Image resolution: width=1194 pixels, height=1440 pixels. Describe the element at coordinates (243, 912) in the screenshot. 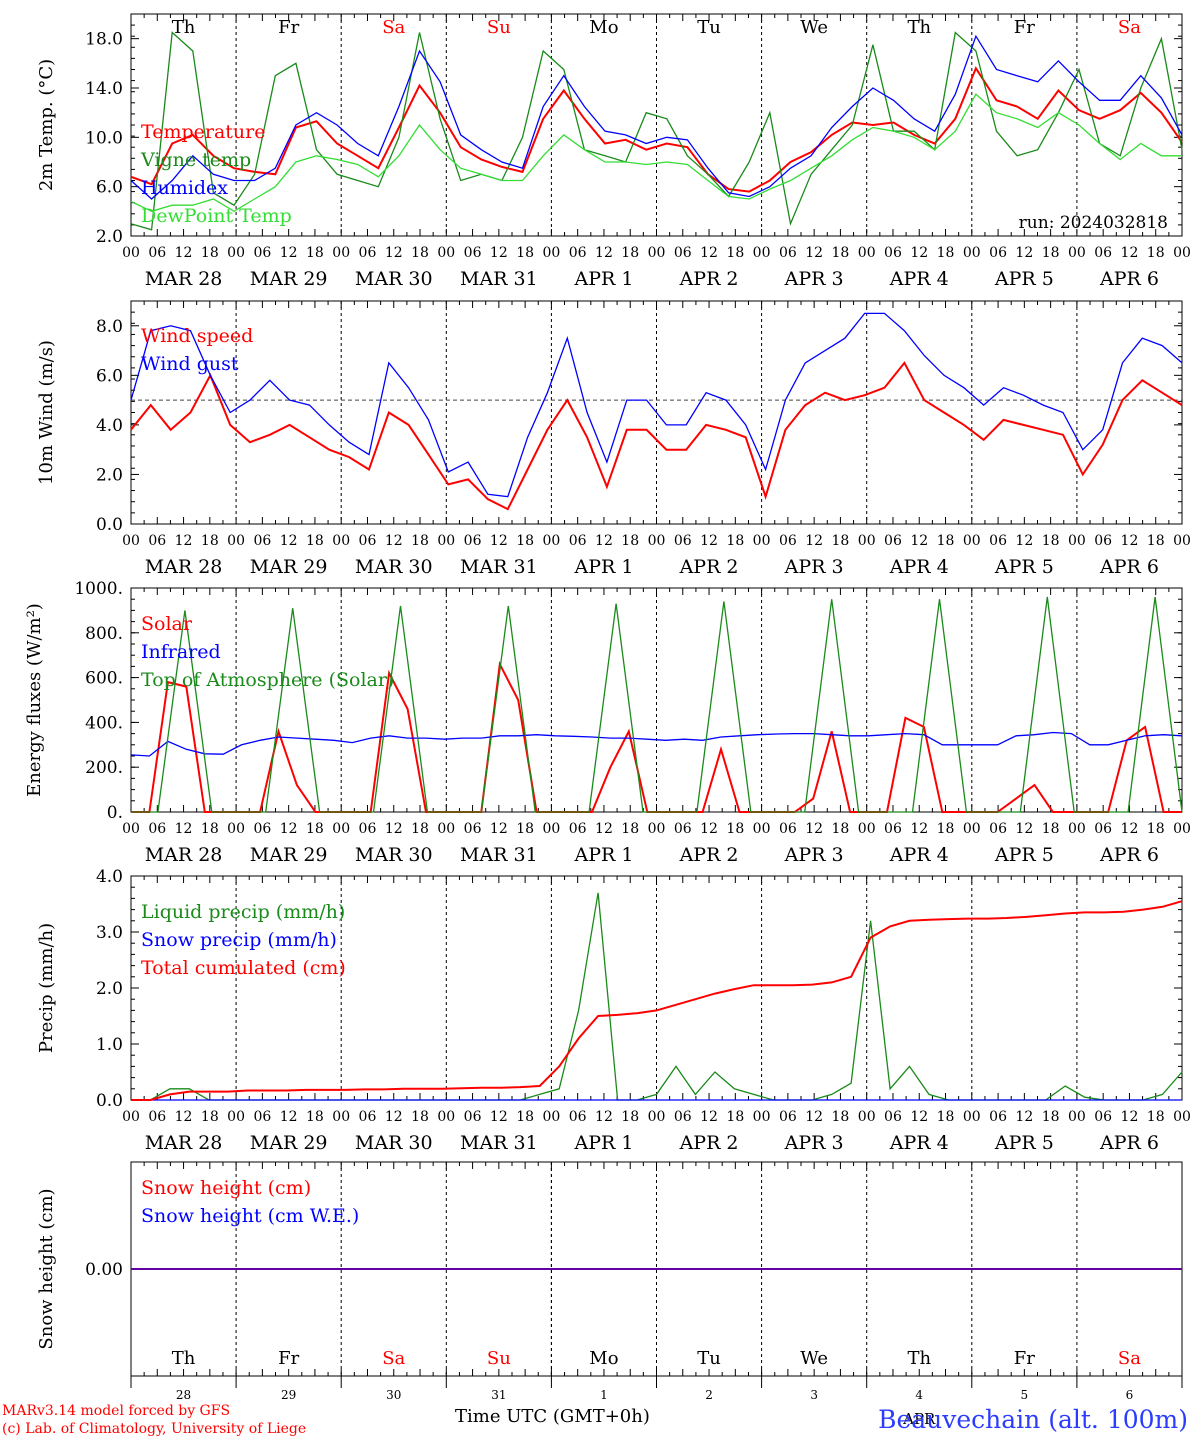

I see `panel-4-legend-liquid-precip-mm-h-: Liquid precip (mm/h)` at that location.